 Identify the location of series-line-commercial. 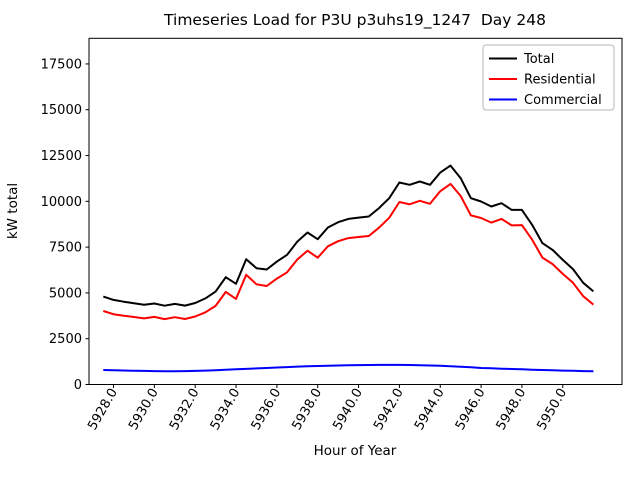
(348, 368).